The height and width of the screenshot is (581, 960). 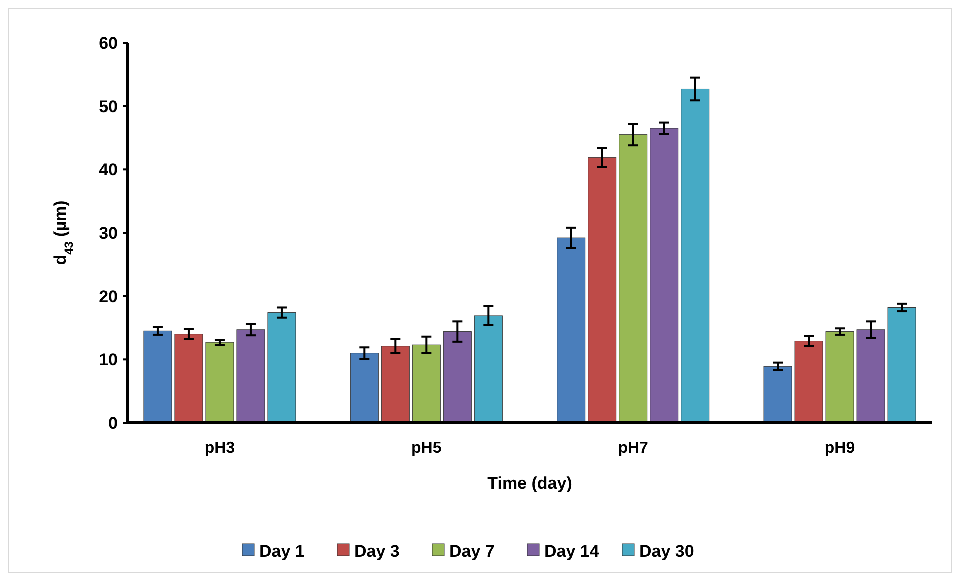 What do you see at coordinates (108, 170) in the screenshot?
I see `y-tick-label: 40` at bounding box center [108, 170].